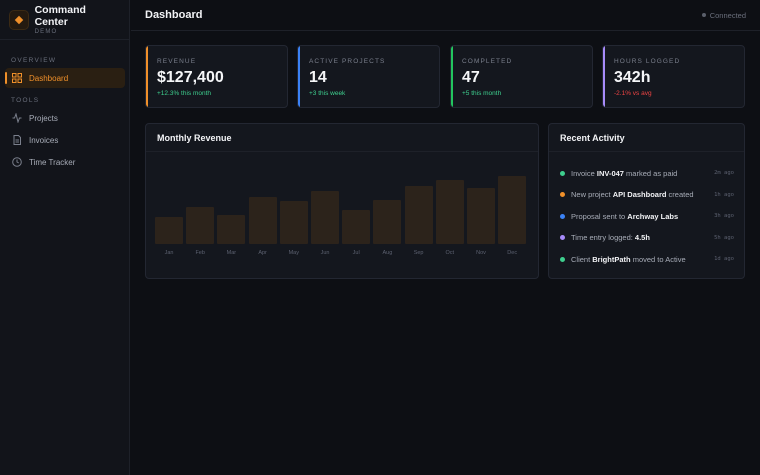 This screenshot has width=760, height=475. Describe the element at coordinates (43, 118) in the screenshot. I see `sidebar-item-label: Projects` at that location.